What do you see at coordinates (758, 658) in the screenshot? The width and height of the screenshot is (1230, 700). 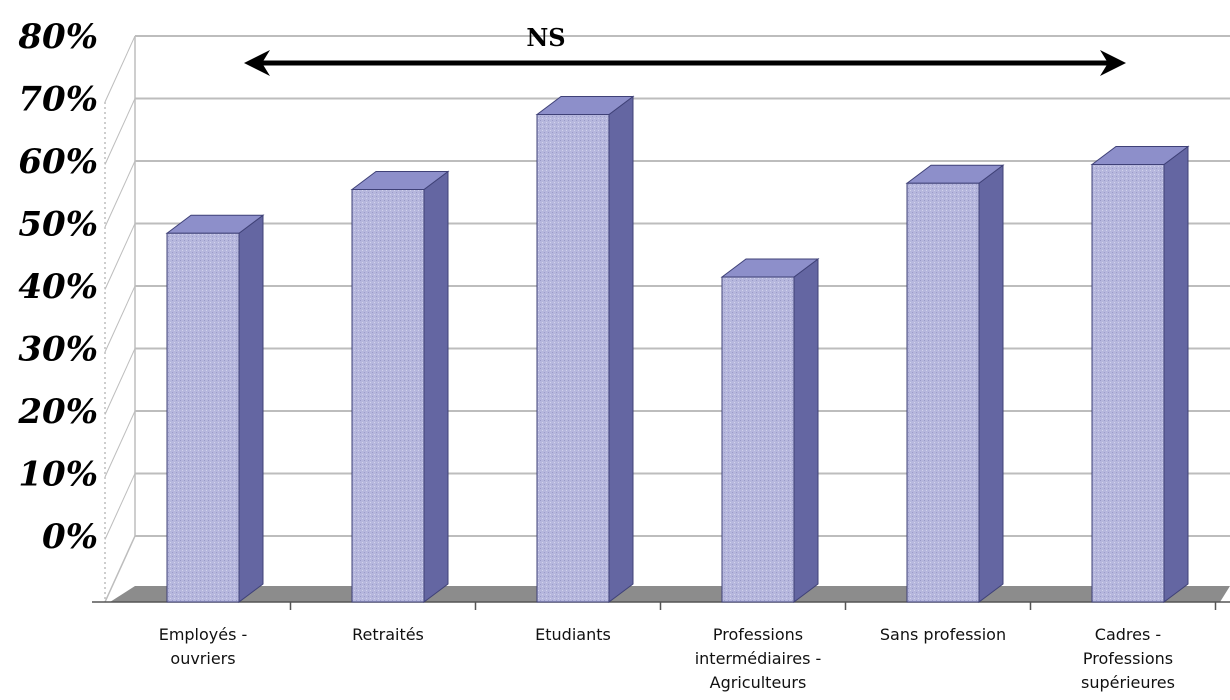 I see `x-tick-label: Professions intermédiaires -Agriculteurs` at bounding box center [758, 658].